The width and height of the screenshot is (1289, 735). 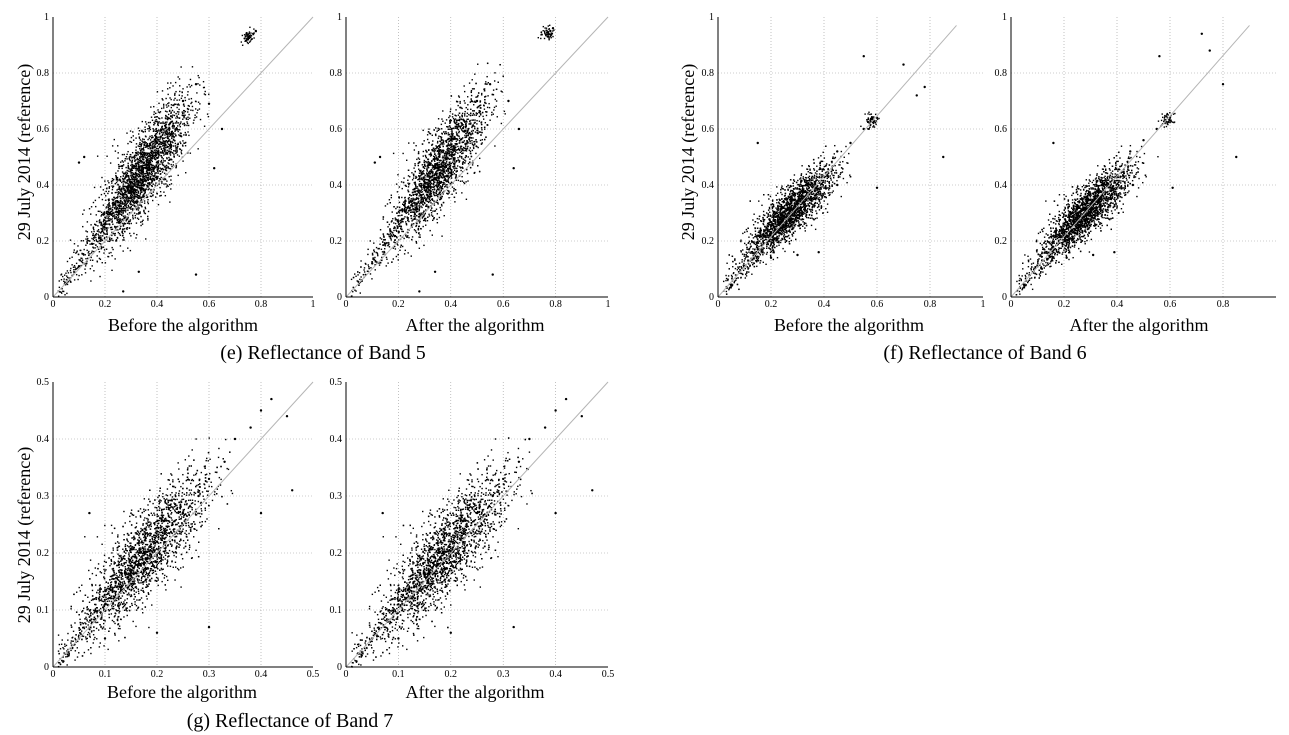 What do you see at coordinates (183, 325) in the screenshot?
I see `x-axis-label-e-before: Before the algorithm` at bounding box center [183, 325].